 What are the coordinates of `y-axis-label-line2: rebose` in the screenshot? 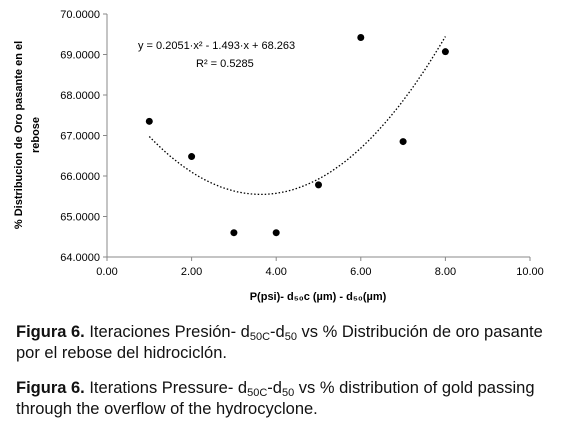 It's located at (36, 135).